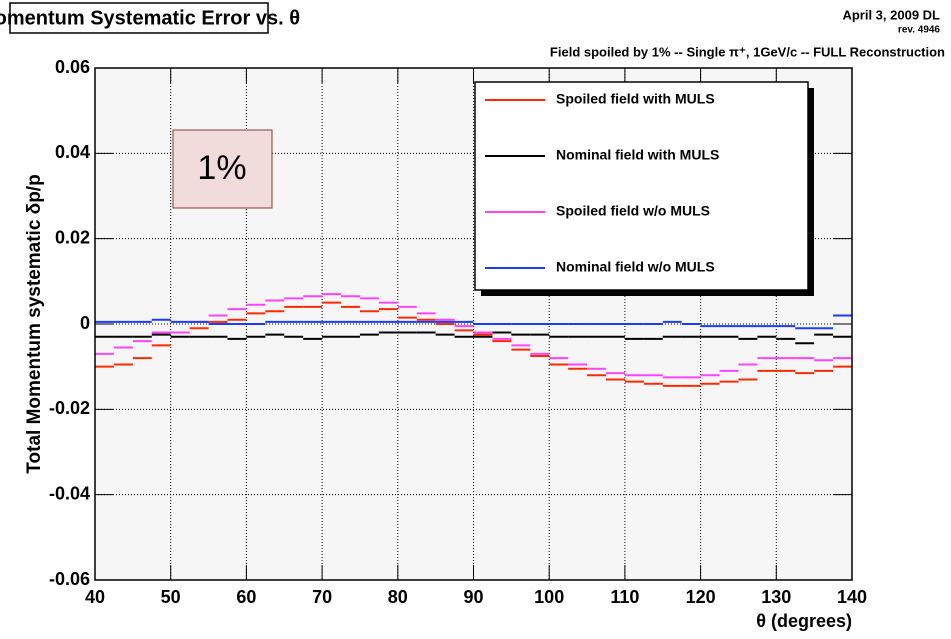 This screenshot has width=951, height=639. I want to click on y-tick-label: -0.06, so click(69, 579).